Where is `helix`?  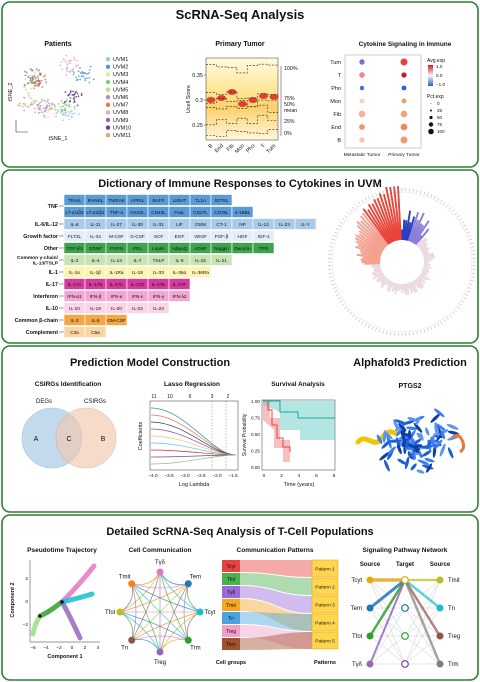 helix is located at coordinates (423, 462).